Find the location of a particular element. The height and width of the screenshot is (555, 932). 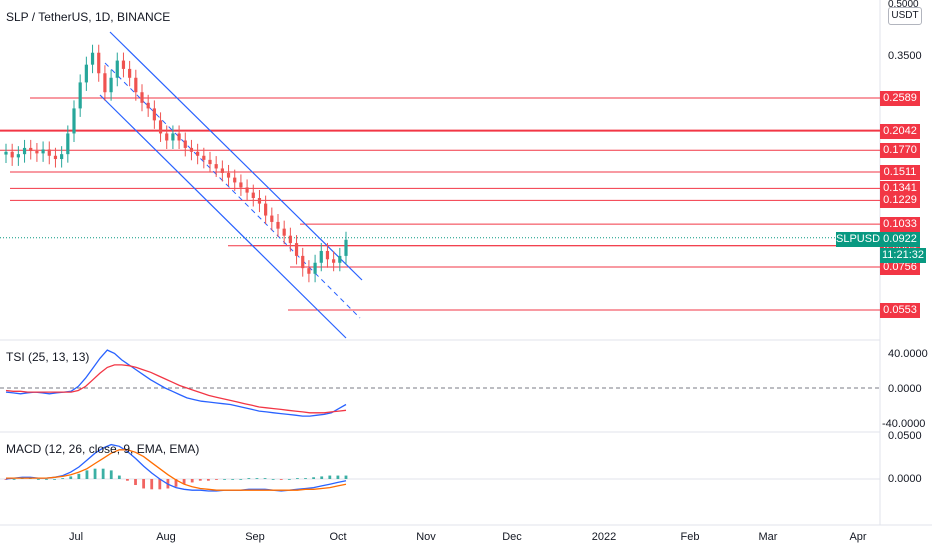

channel-lower-line is located at coordinates (223, 216).